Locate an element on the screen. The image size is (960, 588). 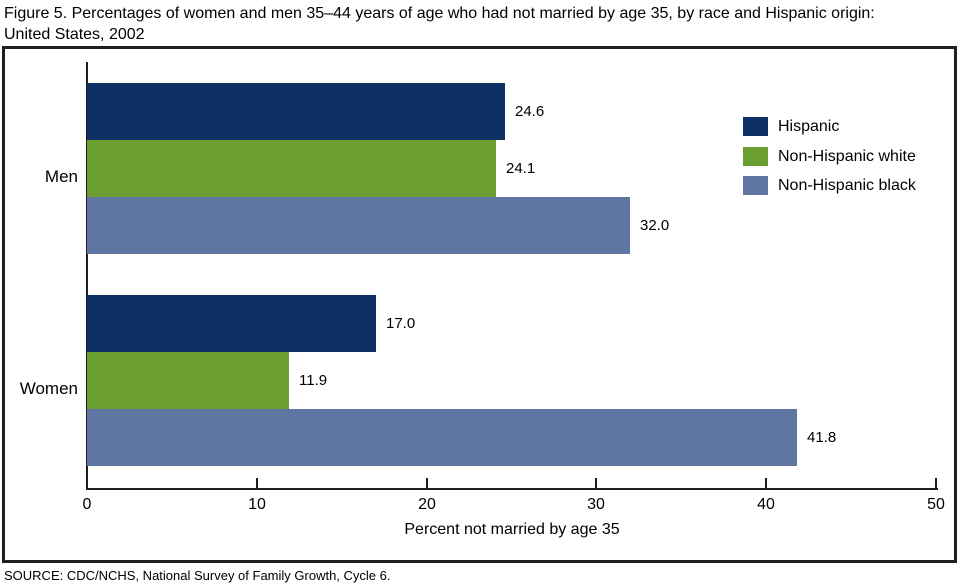
x-tick-label-20: 20 is located at coordinates (427, 504).